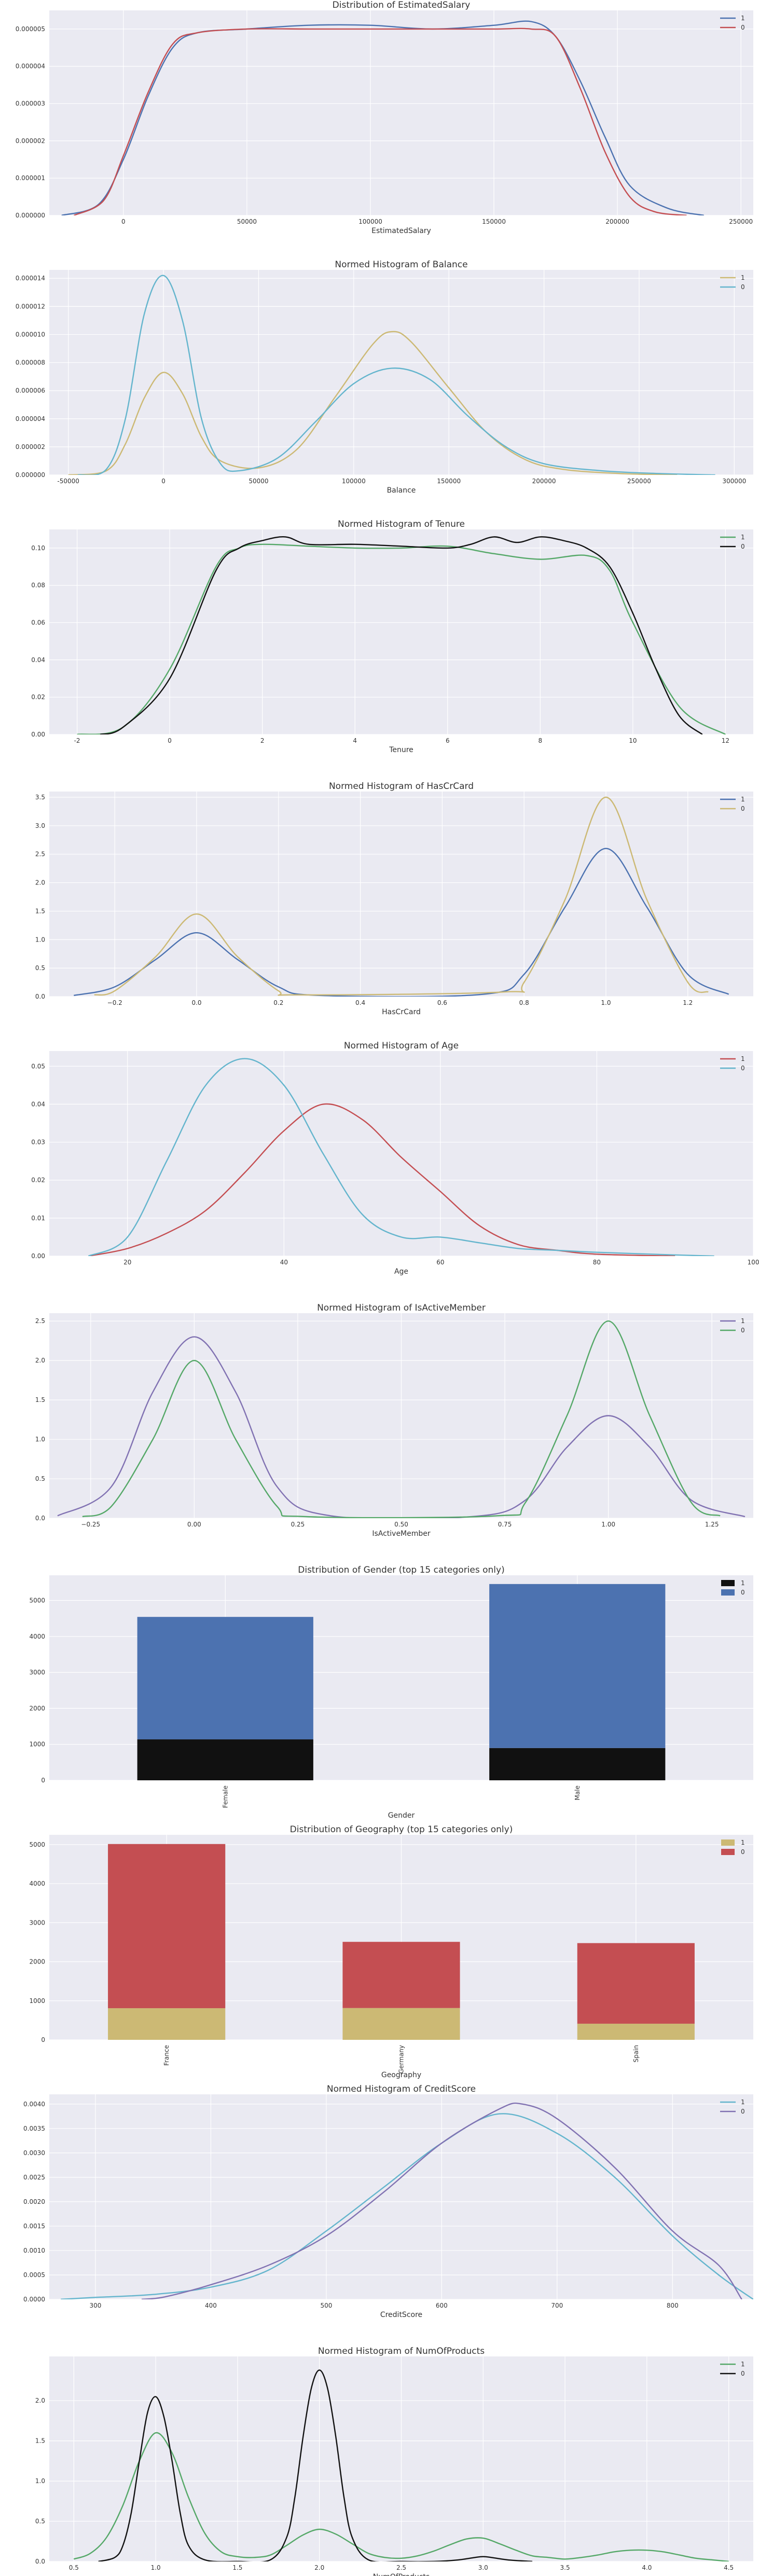  I want to click on x-tick-label: 4.5, so click(729, 2567).